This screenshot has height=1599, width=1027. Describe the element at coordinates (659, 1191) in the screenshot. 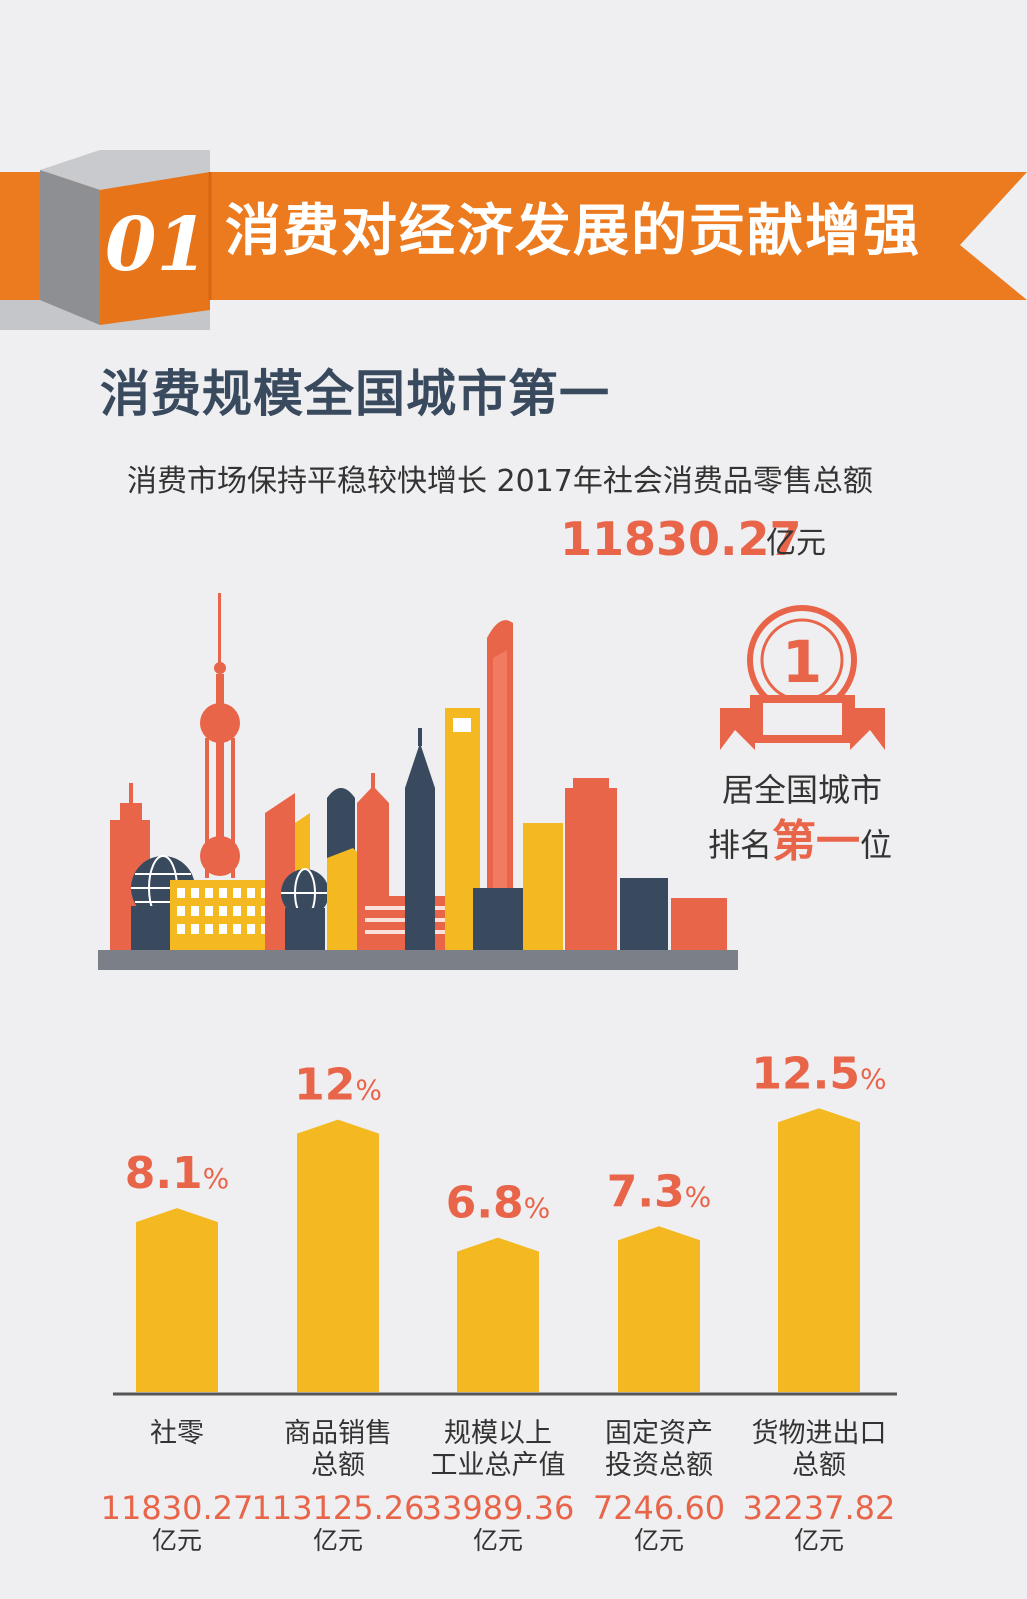

I see `bar-value-label-4: 7.3%` at that location.